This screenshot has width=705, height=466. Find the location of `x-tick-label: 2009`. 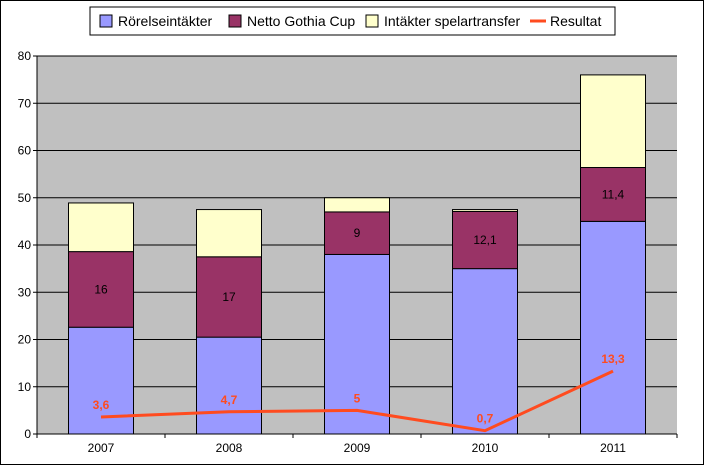

x-tick-label: 2009 is located at coordinates (357, 448).